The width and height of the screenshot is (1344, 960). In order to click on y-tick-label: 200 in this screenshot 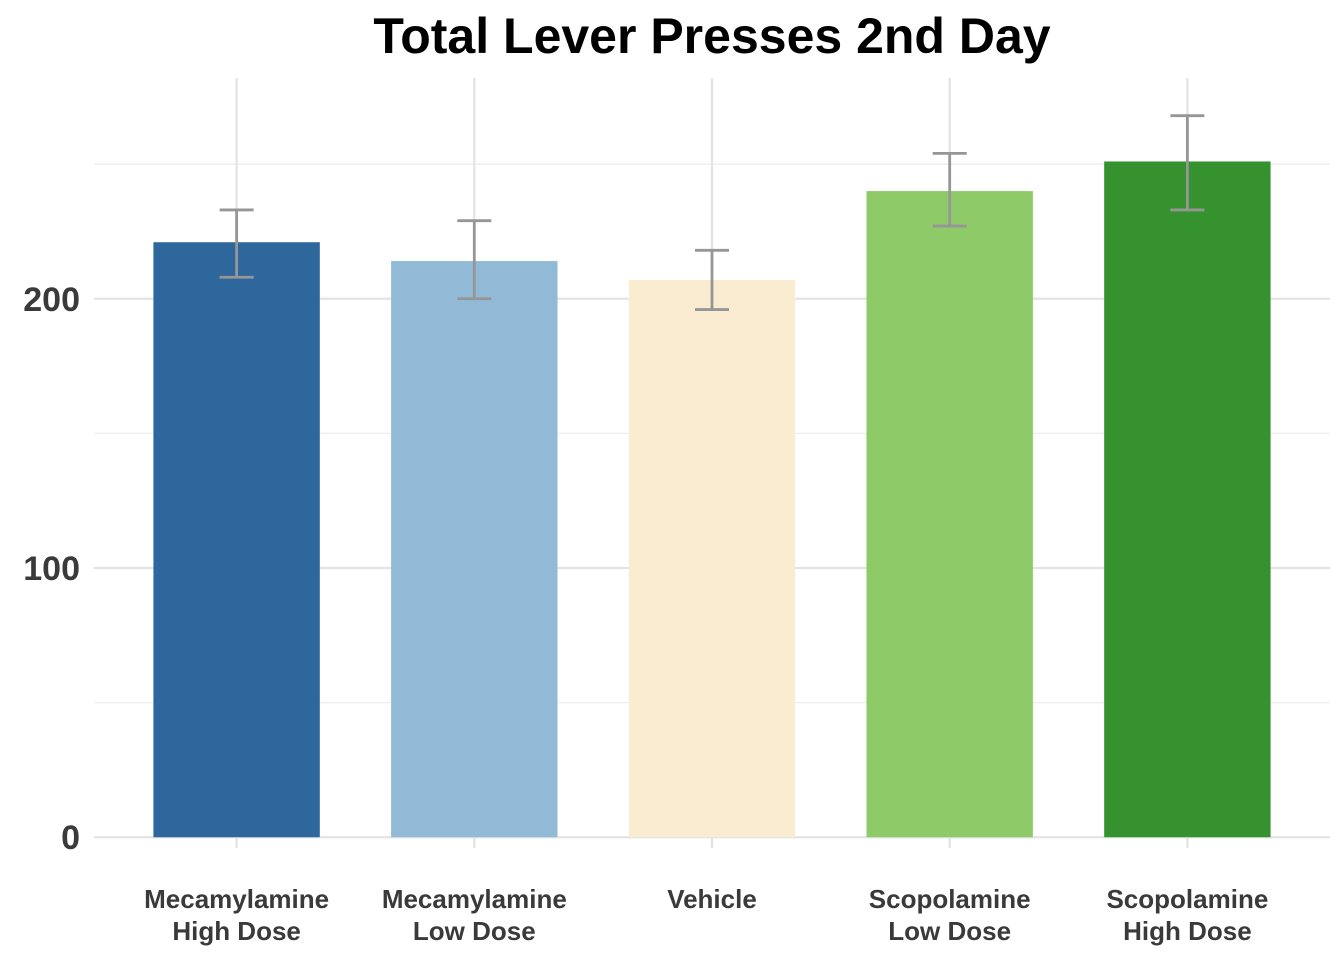, I will do `click(51, 300)`.